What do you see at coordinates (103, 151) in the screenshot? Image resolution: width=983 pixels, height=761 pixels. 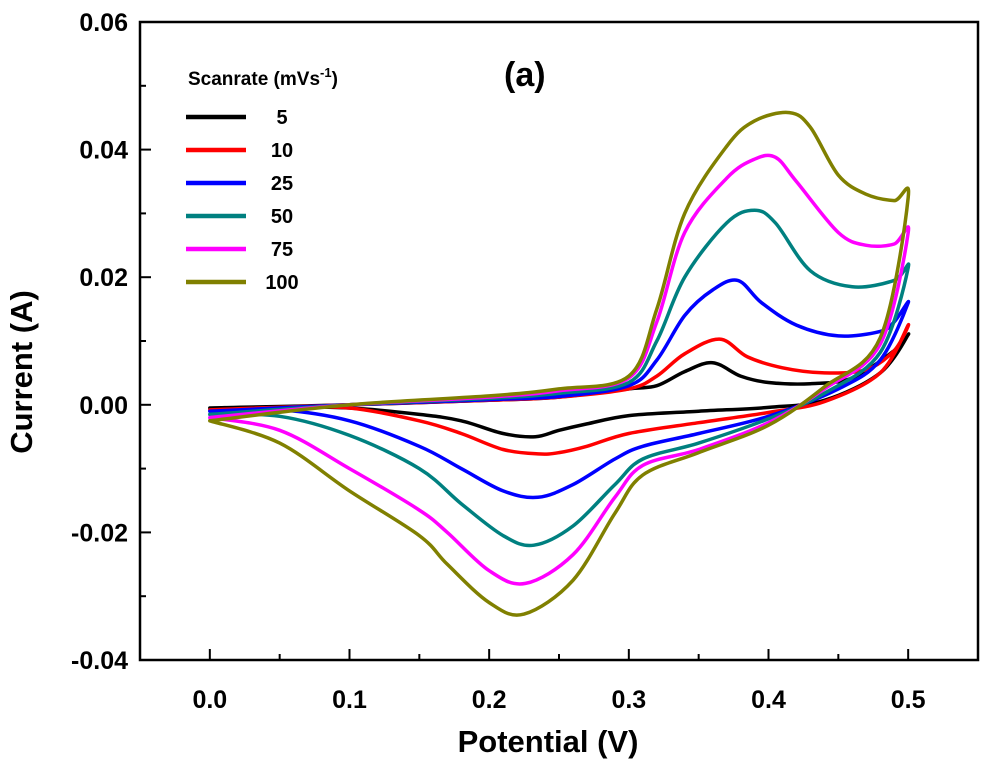 I see `y-tick-label: 0.04` at bounding box center [103, 151].